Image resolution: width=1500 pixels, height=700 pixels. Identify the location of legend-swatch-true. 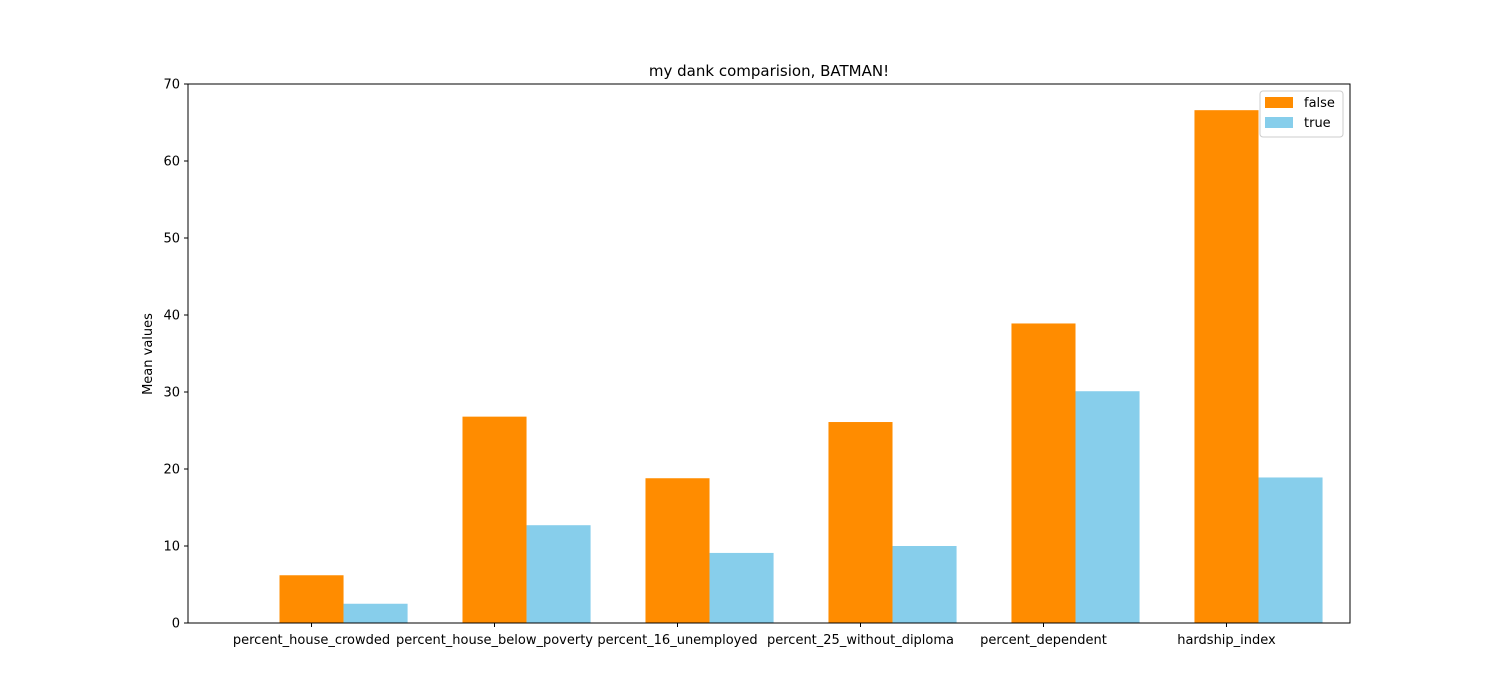
(1279, 122).